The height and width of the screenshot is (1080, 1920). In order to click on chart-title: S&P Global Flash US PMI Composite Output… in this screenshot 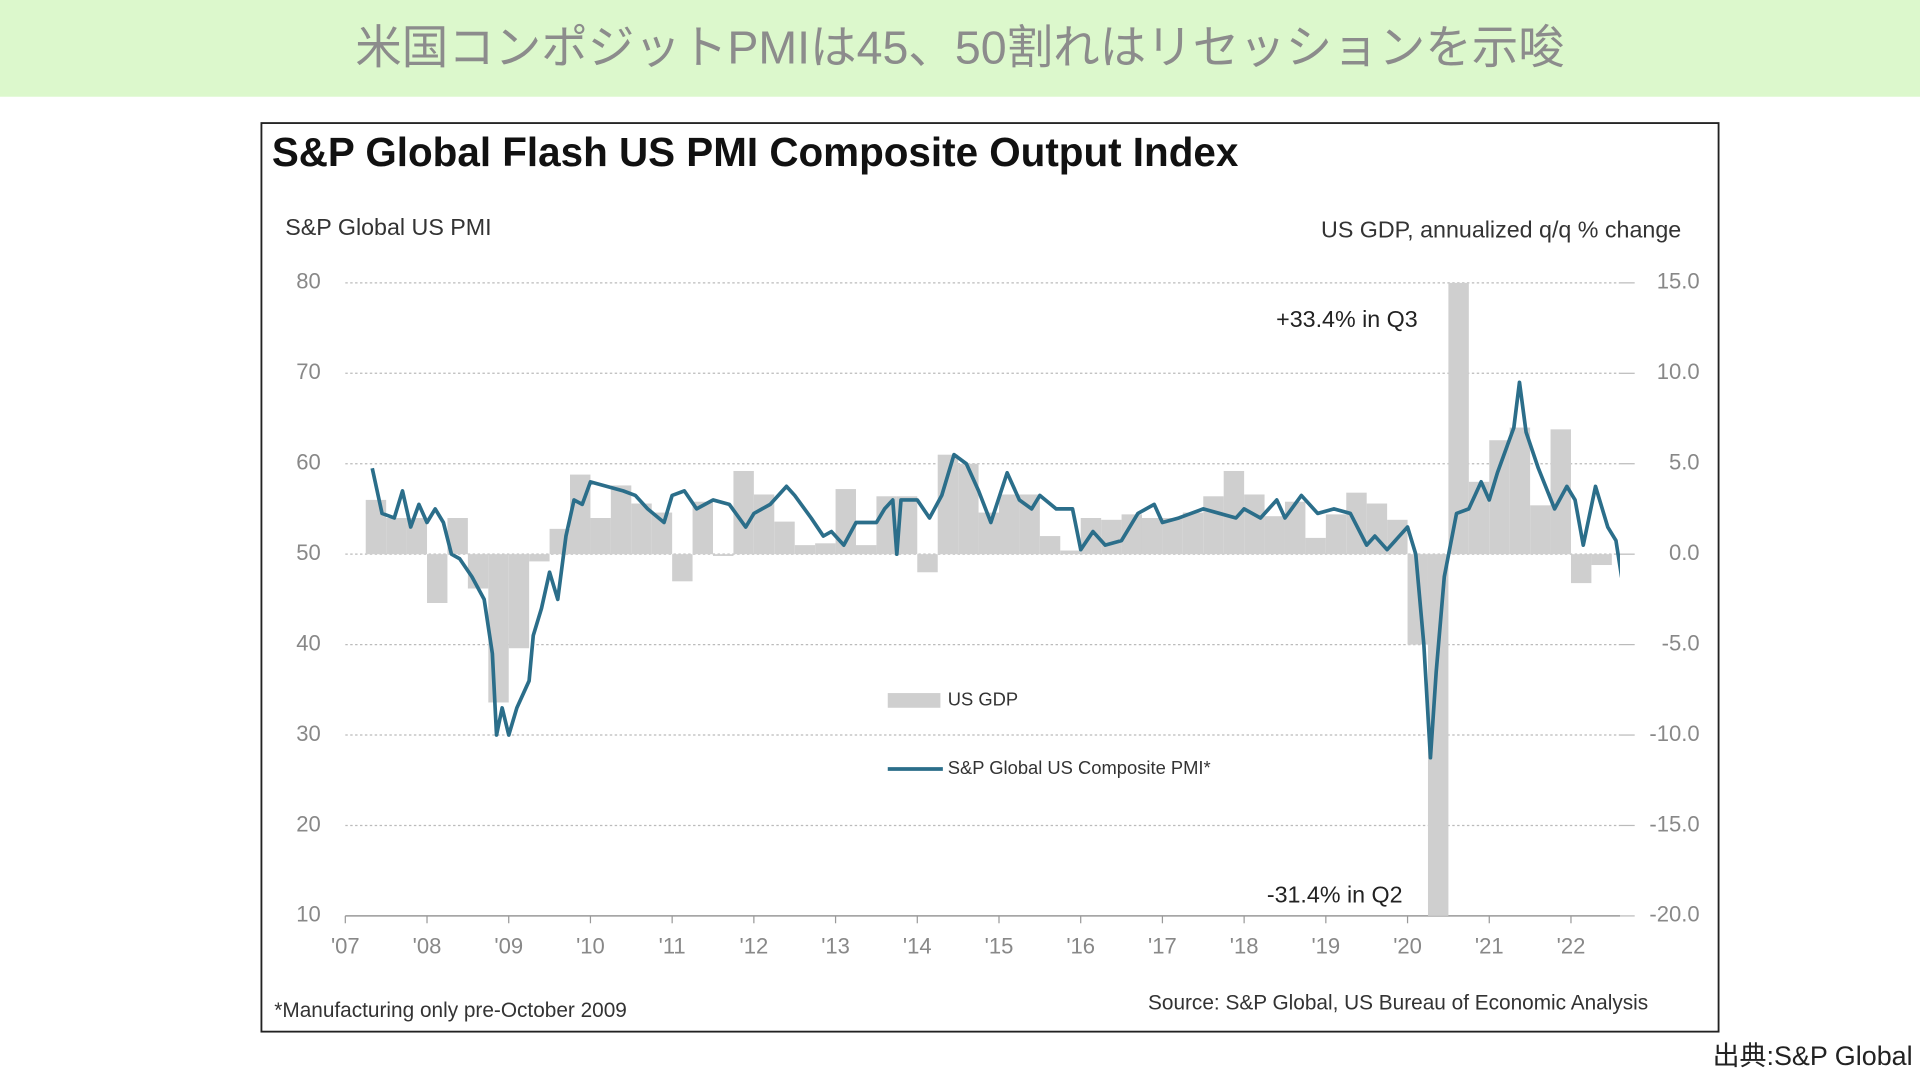, I will do `click(755, 152)`.